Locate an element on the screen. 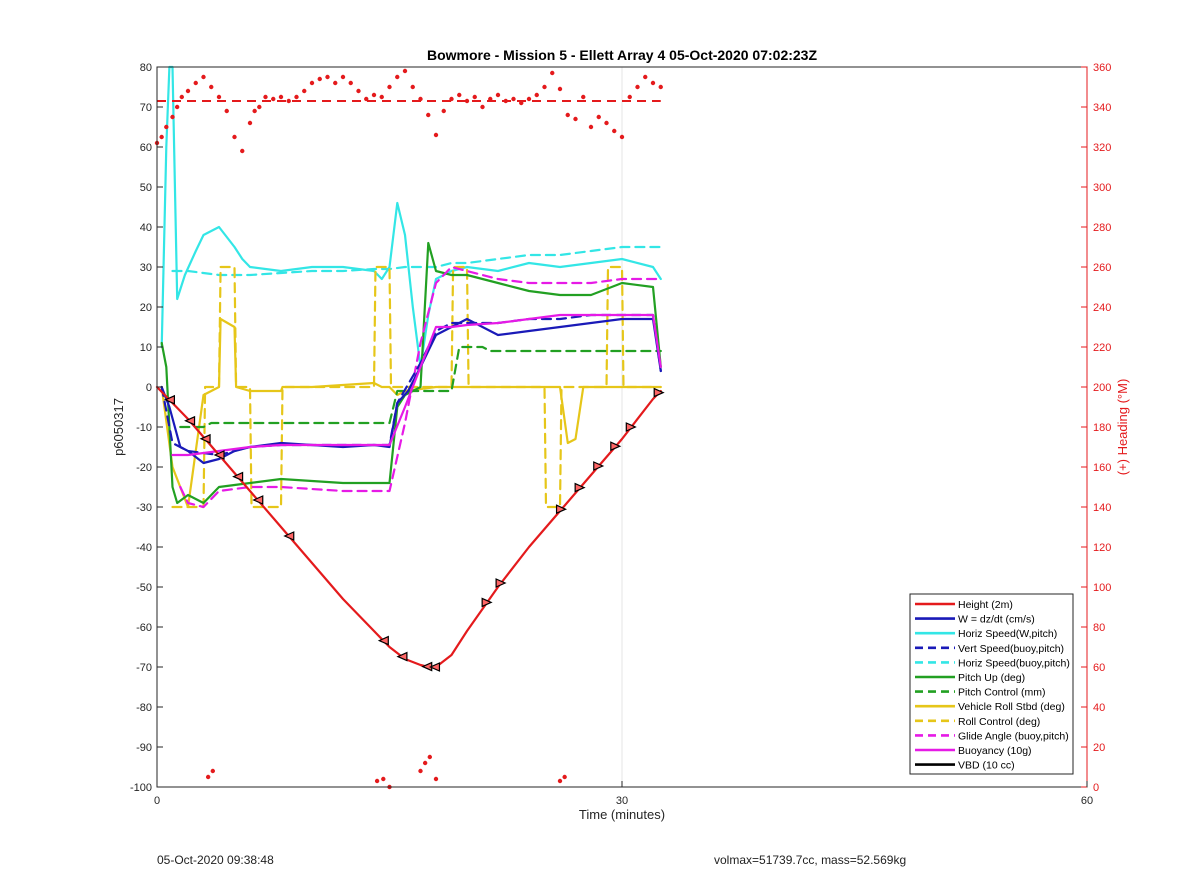  y2-tick-label: 120 is located at coordinates (1102, 548).